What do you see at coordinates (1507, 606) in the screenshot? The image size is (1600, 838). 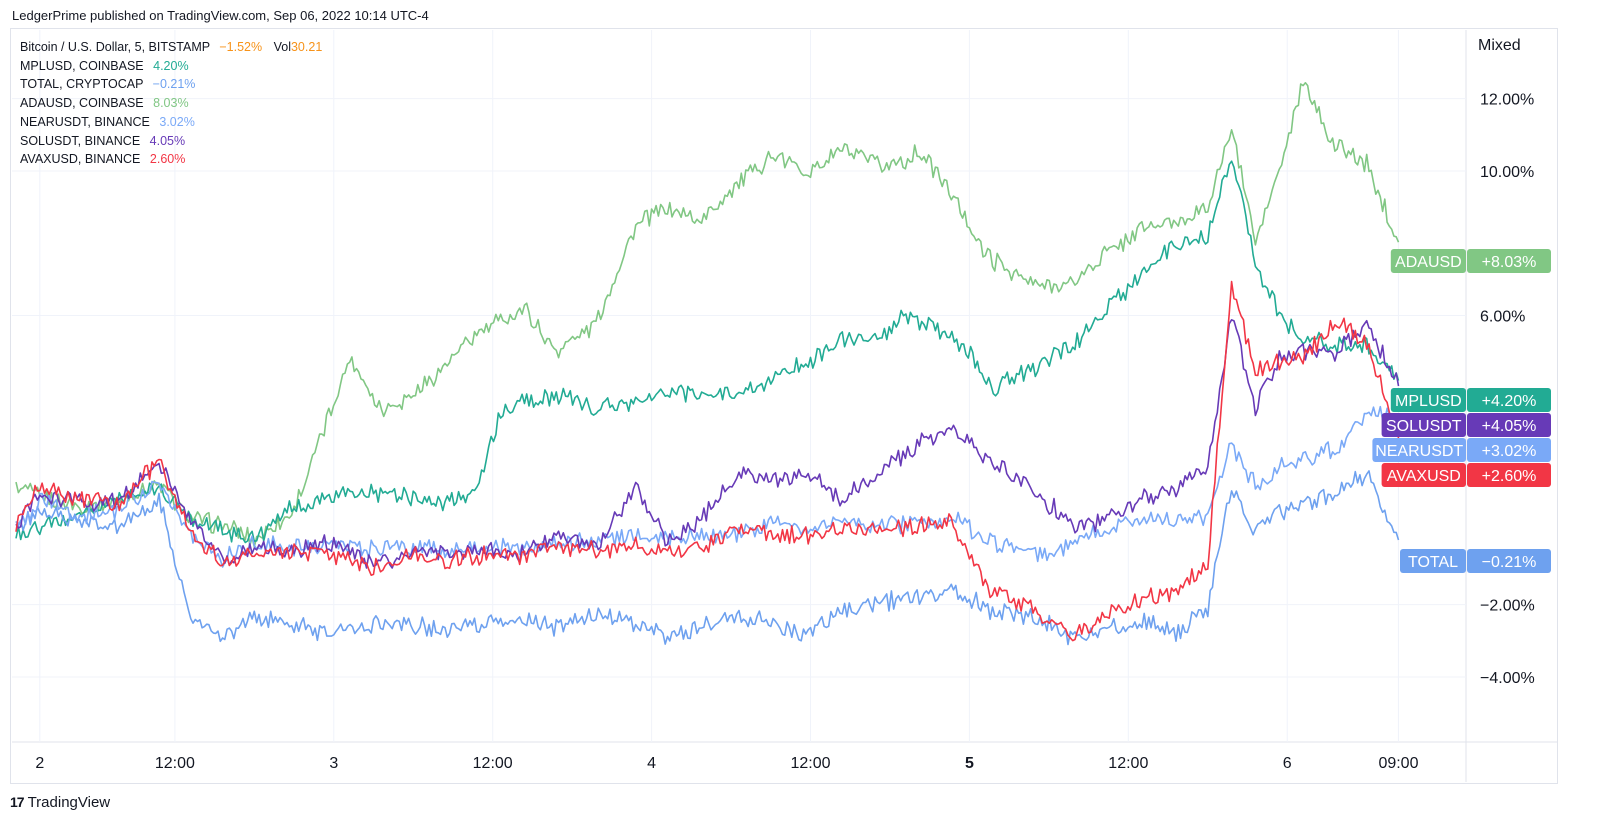 I see `y-tick-label: −2.00%` at bounding box center [1507, 606].